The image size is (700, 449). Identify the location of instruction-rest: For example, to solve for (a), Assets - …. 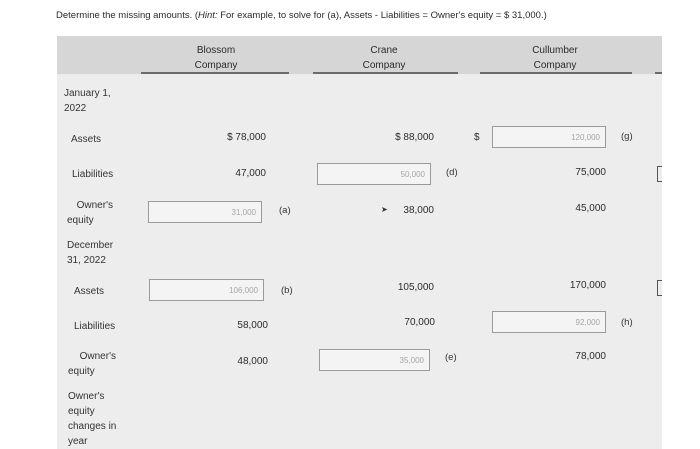
(382, 15).